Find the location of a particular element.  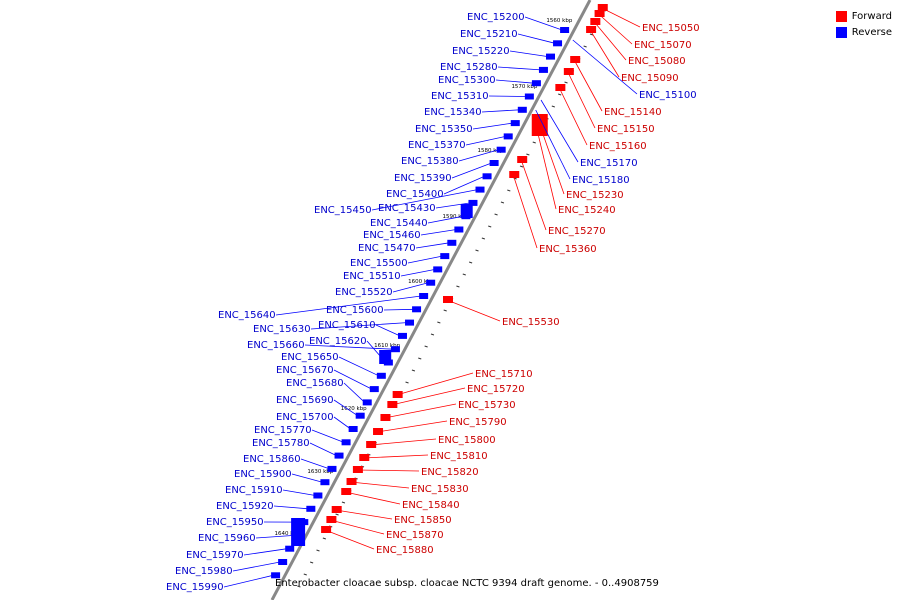

forward-gene-label: ENC_15790 is located at coordinates (478, 422).